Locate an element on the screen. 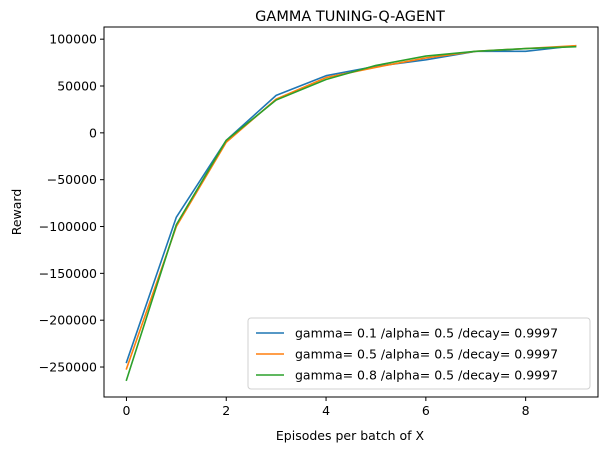 This screenshot has width=609, height=453. legend-label-2: gamma= 0.5 /alpha= 0.5 /decay= 0.9997 is located at coordinates (426, 354).